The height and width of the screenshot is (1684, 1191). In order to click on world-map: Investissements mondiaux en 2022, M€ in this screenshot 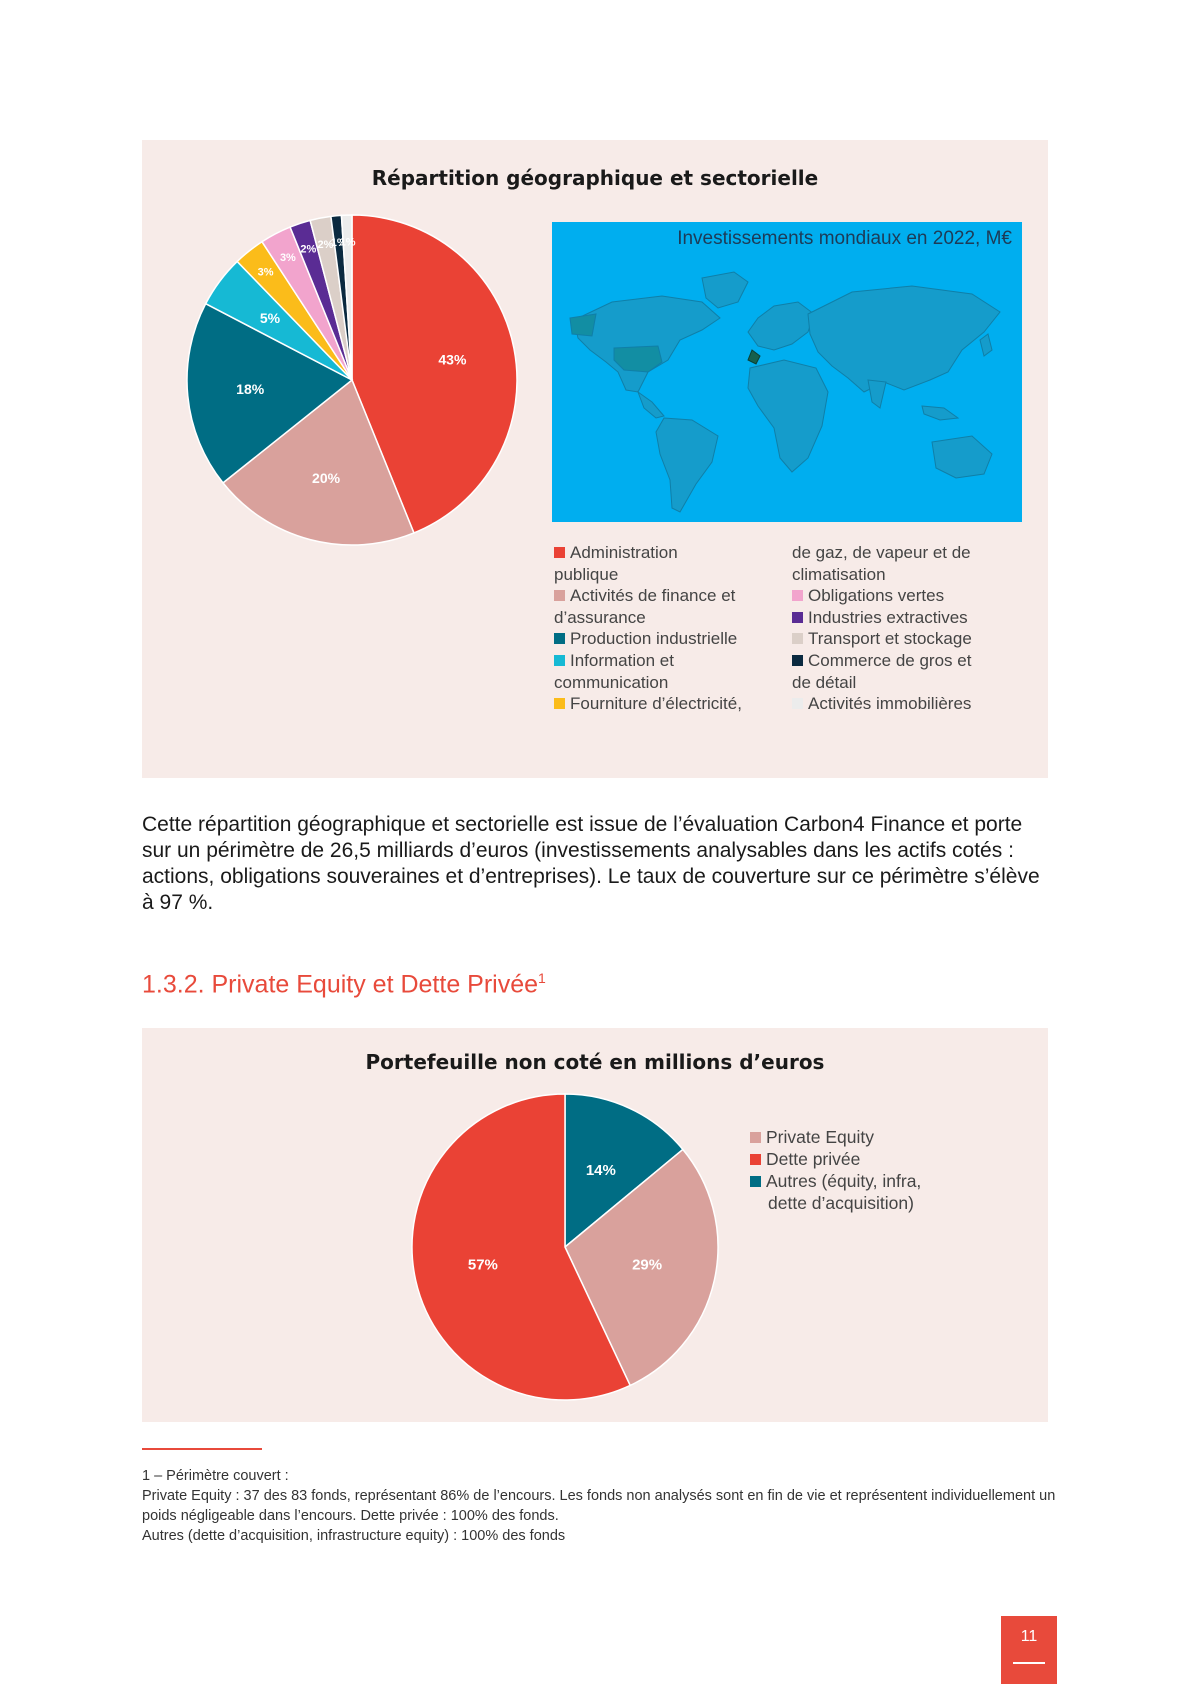, I will do `click(787, 372)`.